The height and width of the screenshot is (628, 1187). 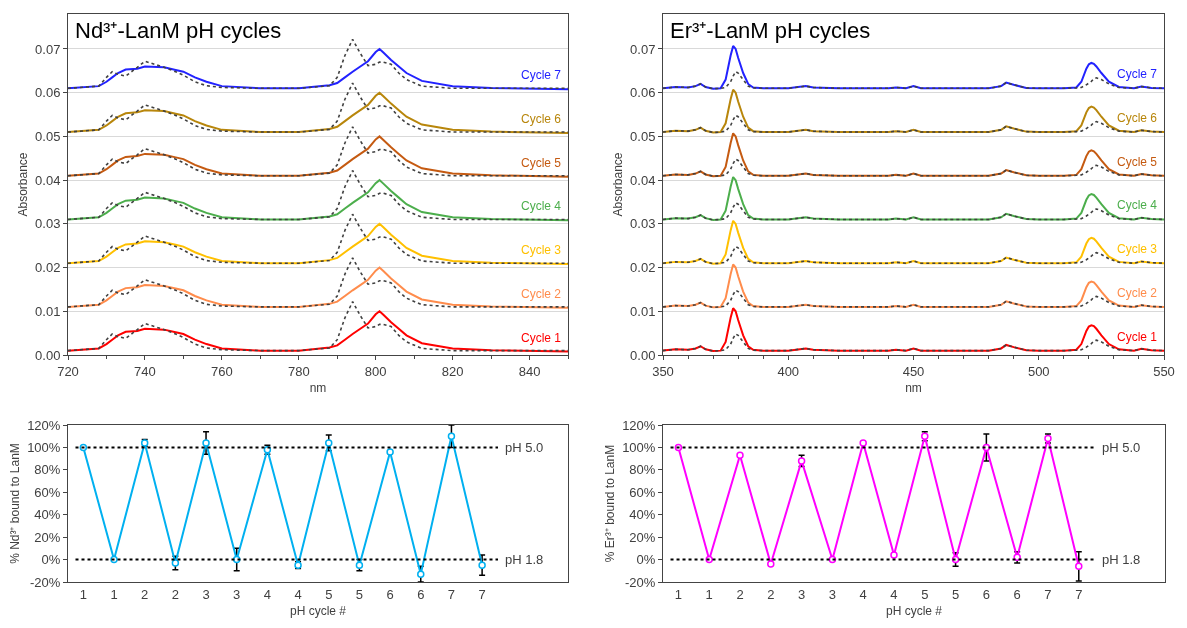 What do you see at coordinates (914, 611) in the screenshot?
I see `x-axis-title: pH cycle #` at bounding box center [914, 611].